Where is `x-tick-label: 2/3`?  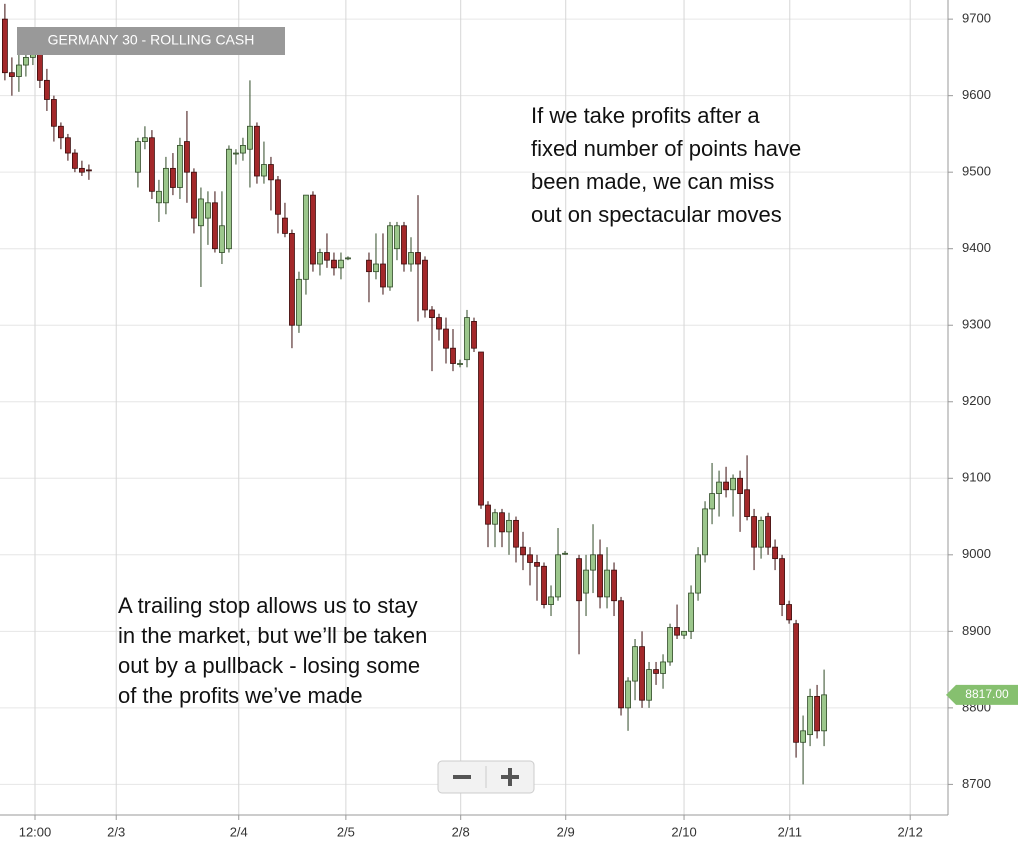
x-tick-label: 2/3 is located at coordinates (116, 831).